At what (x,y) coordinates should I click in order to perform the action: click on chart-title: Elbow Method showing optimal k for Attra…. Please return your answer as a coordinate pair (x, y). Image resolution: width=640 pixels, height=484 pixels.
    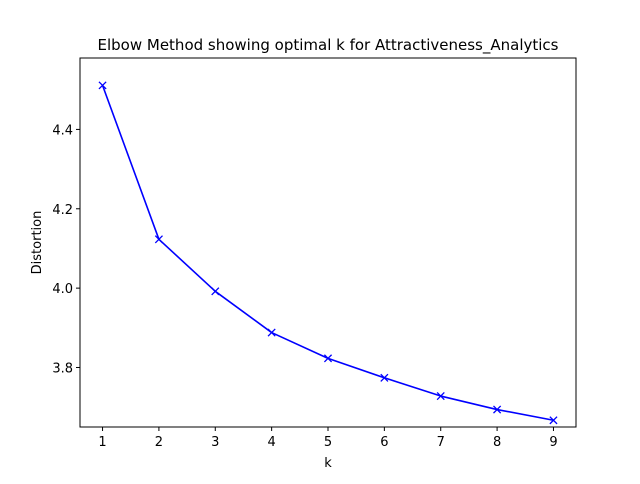
    Looking at the image, I should click on (328, 45).